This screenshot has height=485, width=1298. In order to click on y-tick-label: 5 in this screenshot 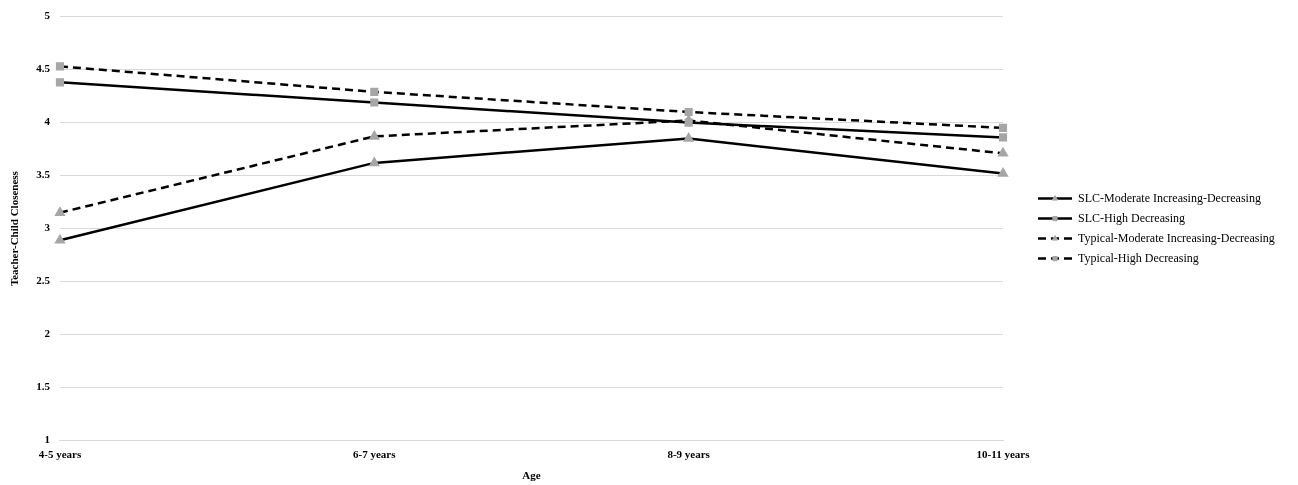, I will do `click(47, 15)`.